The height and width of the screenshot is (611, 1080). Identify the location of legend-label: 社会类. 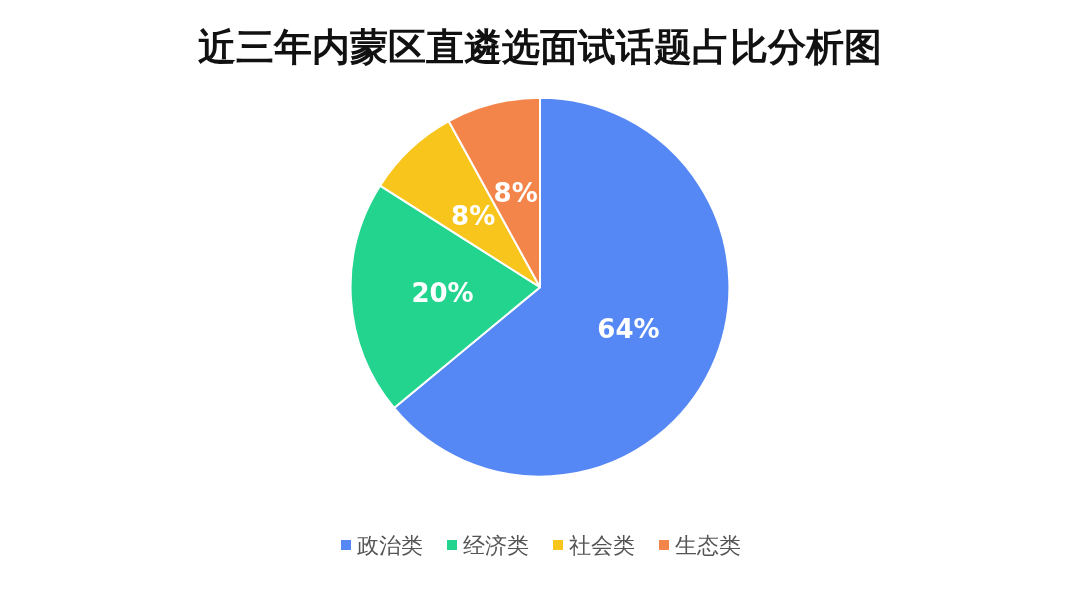
(602, 545).